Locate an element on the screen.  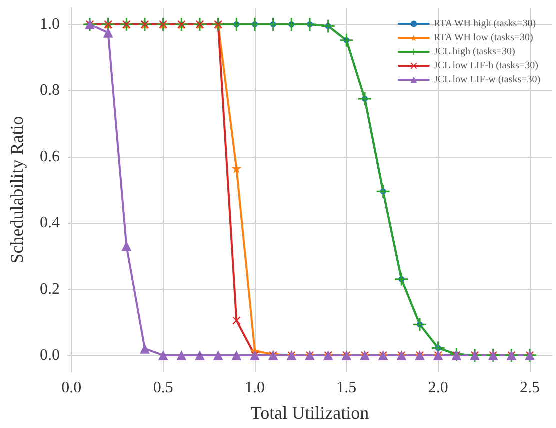
x-tick-label: 0.5 is located at coordinates (163, 388).